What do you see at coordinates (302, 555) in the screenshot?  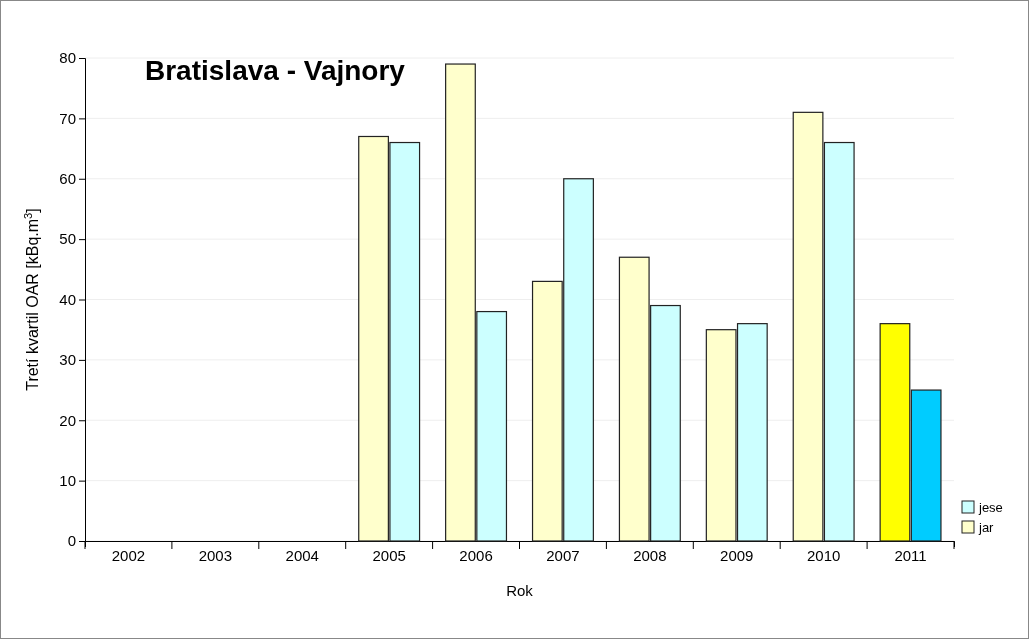 I see `x-tick-label: 2004` at bounding box center [302, 555].